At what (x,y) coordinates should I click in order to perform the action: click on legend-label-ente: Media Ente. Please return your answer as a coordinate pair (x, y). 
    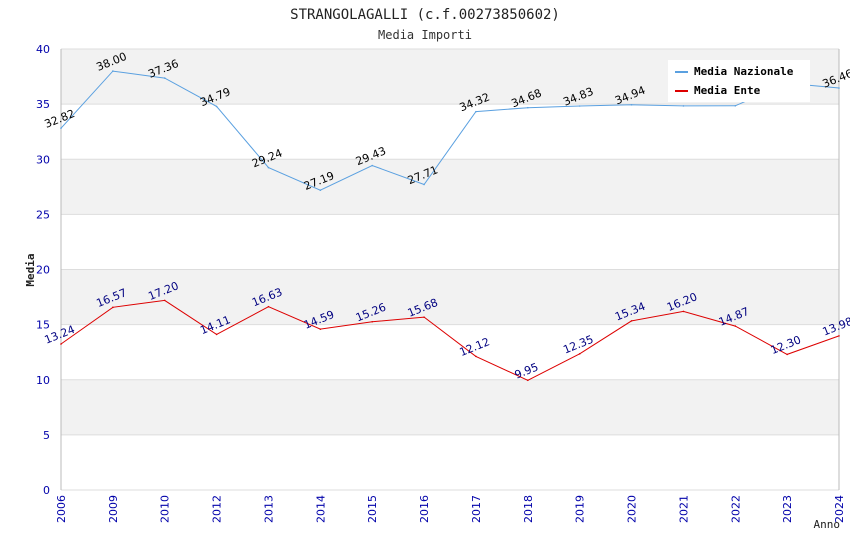
    Looking at the image, I should click on (727, 90).